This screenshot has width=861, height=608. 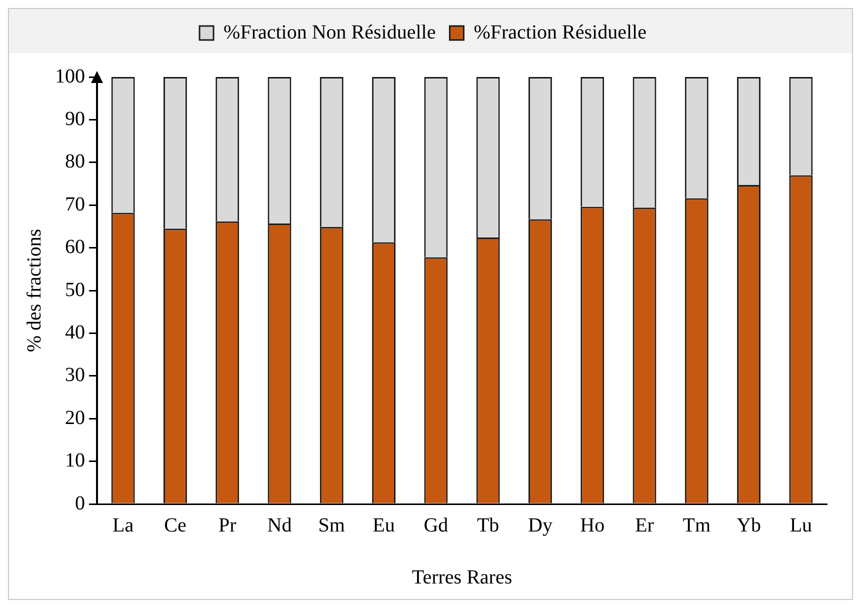 What do you see at coordinates (75, 332) in the screenshot?
I see `y-tick-label: 40` at bounding box center [75, 332].